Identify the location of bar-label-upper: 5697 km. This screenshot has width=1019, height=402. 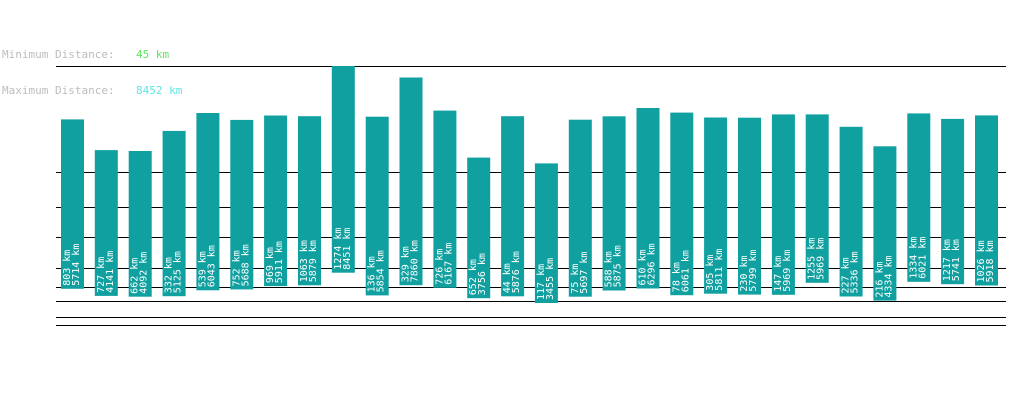
(584, 273).